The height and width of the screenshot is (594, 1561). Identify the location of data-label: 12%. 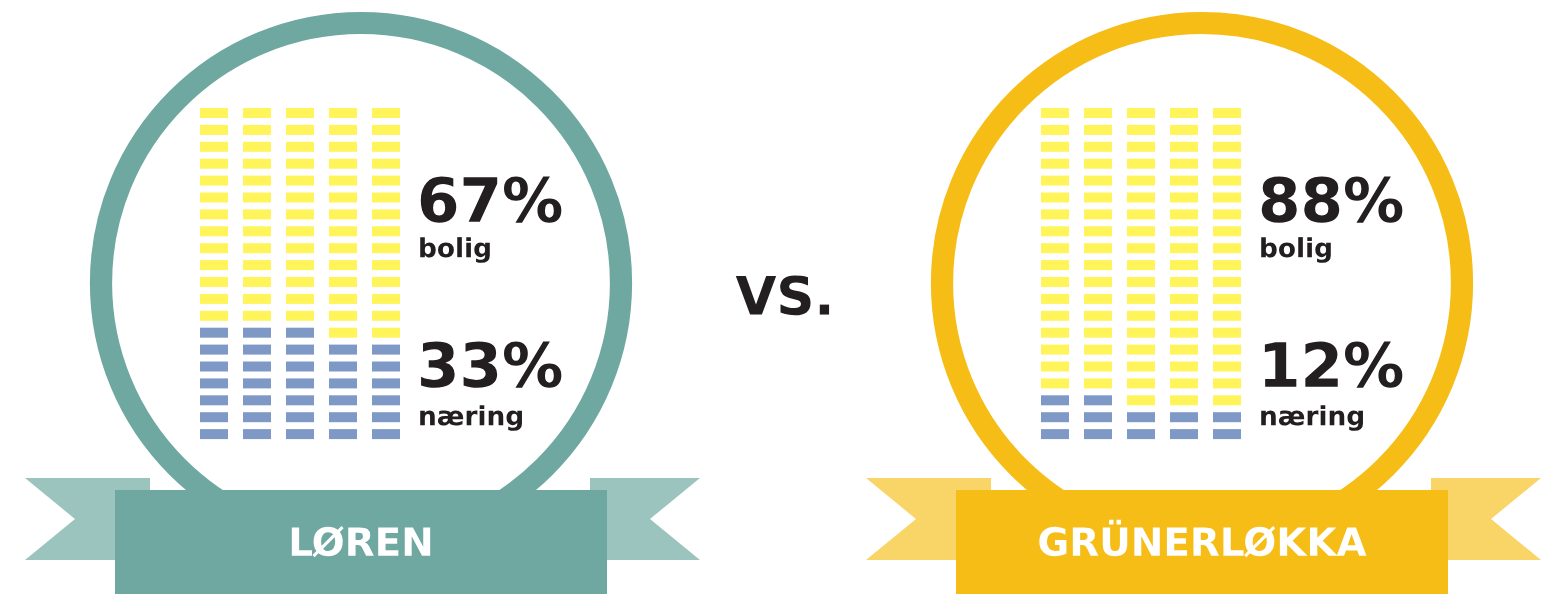
(1333, 364).